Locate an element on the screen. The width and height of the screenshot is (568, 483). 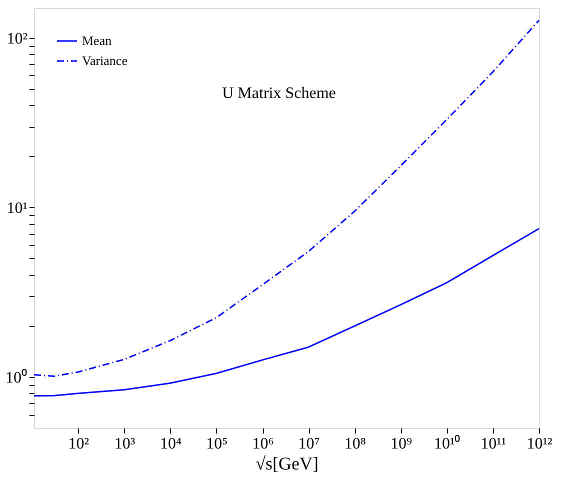
x-tick-label: 10¹¹ is located at coordinates (493, 444).